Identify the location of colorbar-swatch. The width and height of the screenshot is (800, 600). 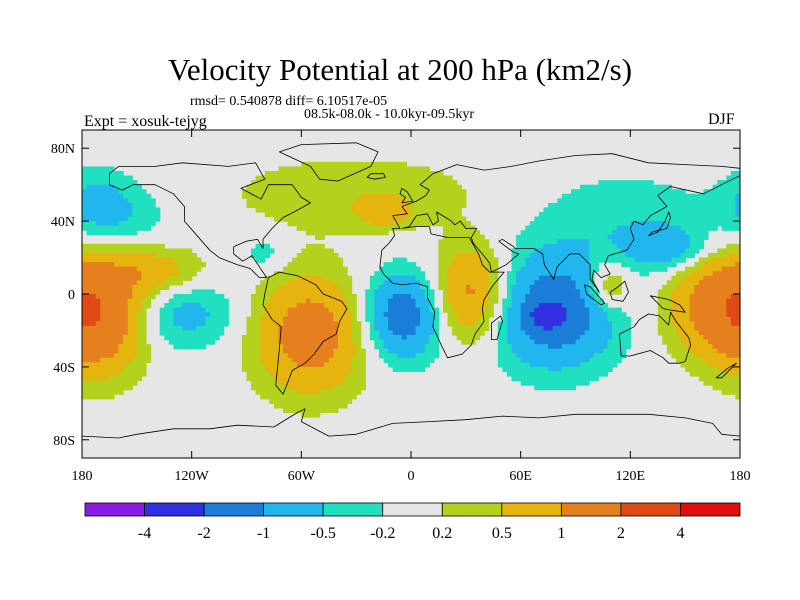
(353, 509).